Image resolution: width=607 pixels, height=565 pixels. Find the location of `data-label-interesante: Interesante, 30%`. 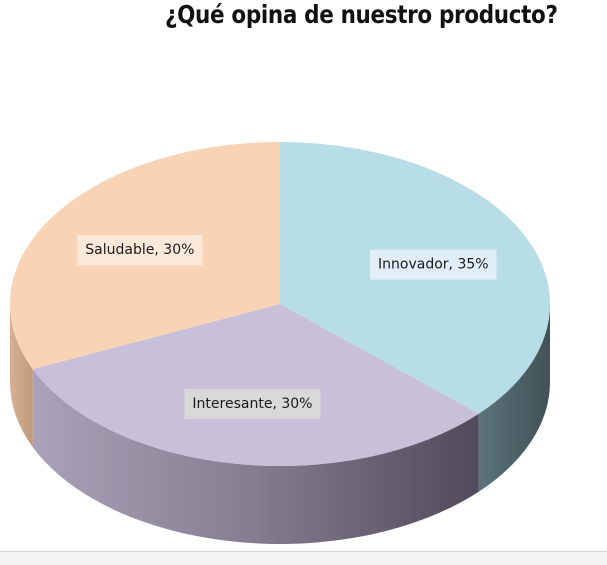

data-label-interesante: Interesante, 30% is located at coordinates (252, 404).